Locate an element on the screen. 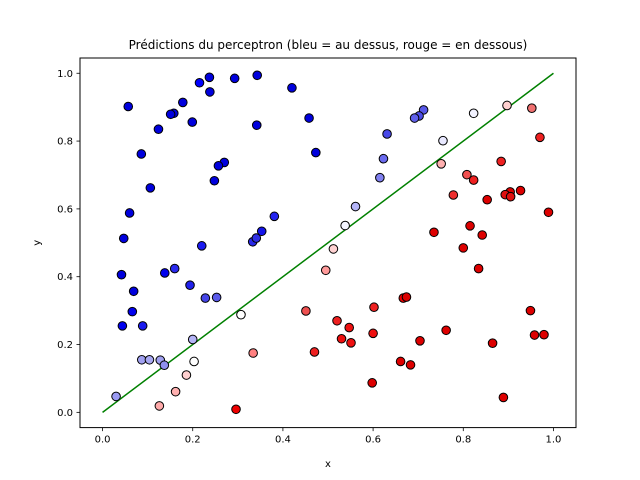 The image size is (640, 480). y-axis-label: y is located at coordinates (37, 243).